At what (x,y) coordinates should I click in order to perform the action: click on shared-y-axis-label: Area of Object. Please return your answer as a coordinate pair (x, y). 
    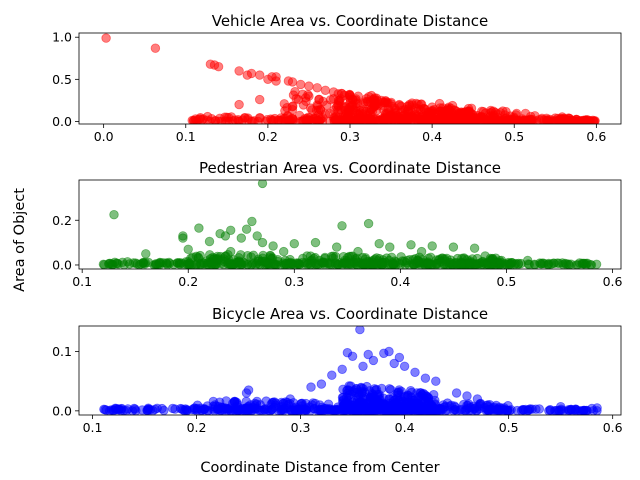
    Looking at the image, I should click on (20, 240).